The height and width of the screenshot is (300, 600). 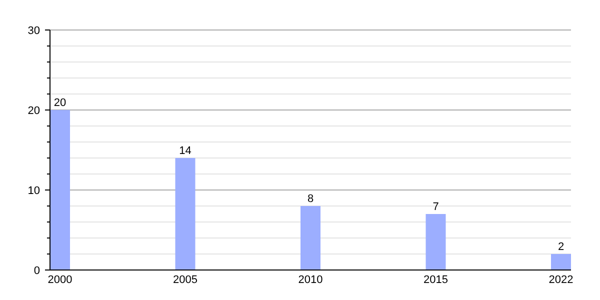 What do you see at coordinates (185, 280) in the screenshot?
I see `x-tick-label: 2005` at bounding box center [185, 280].